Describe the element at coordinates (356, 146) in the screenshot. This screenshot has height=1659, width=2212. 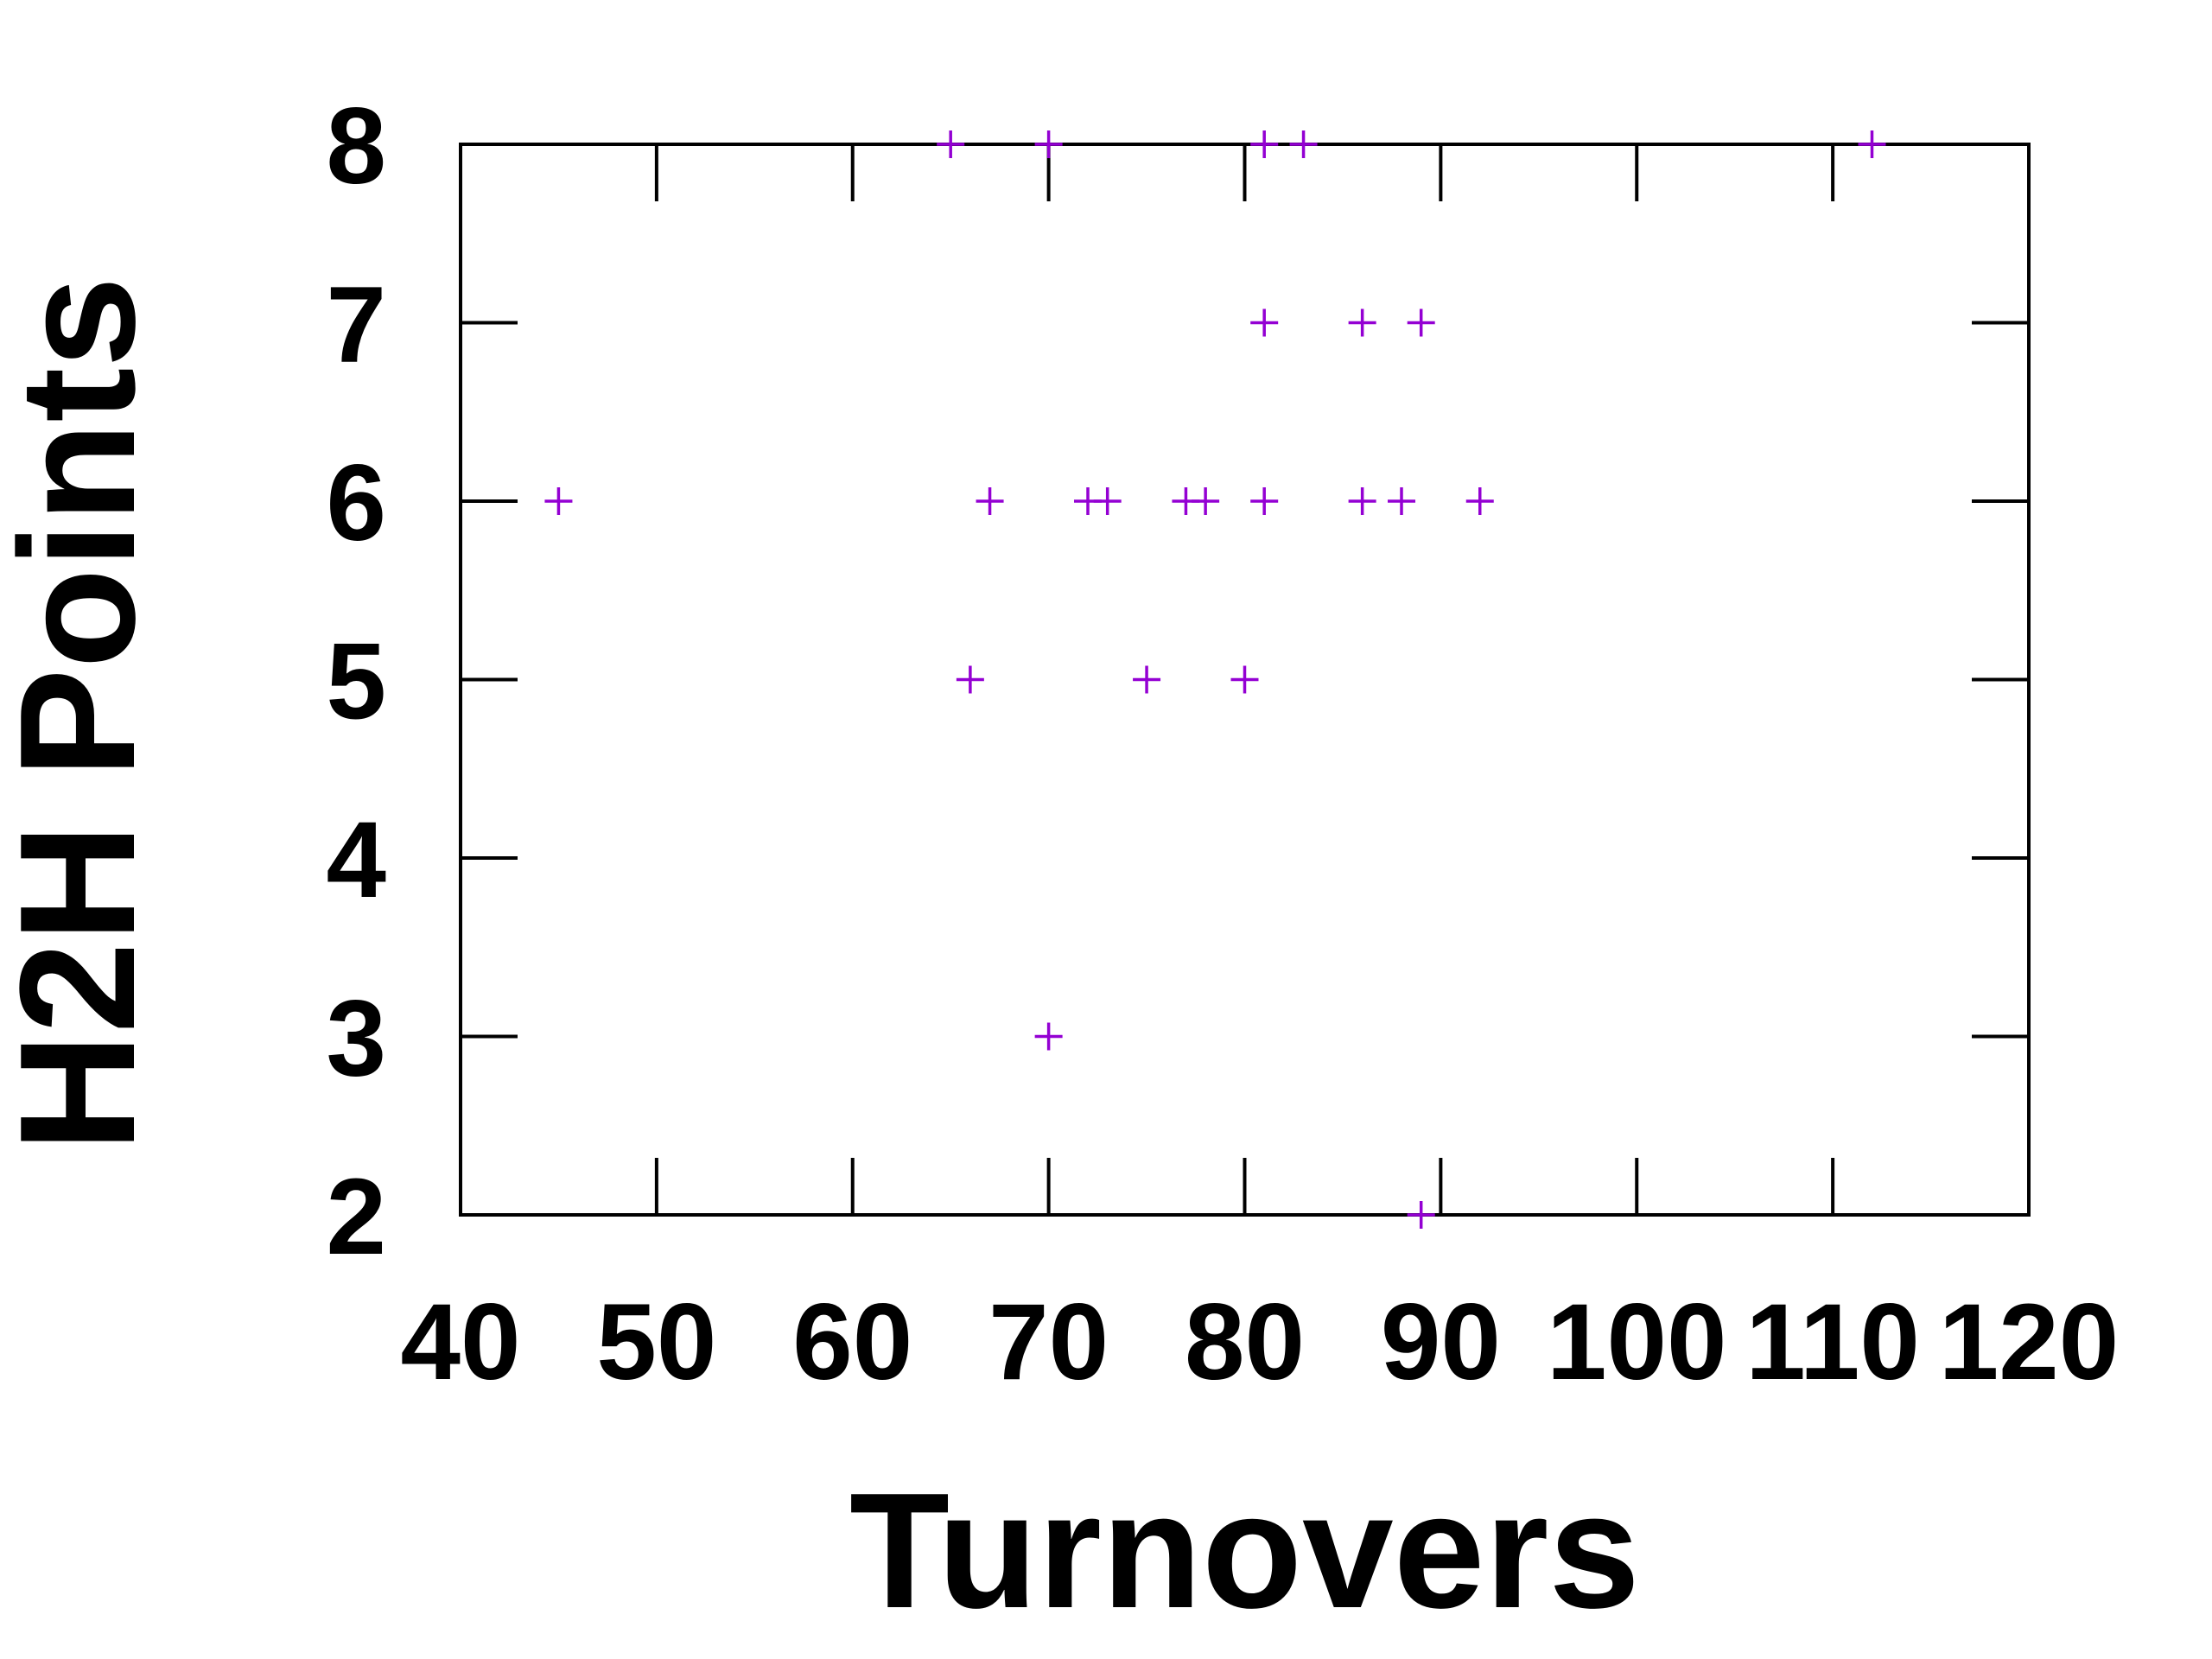
I see `y-tick-label: 8` at that location.